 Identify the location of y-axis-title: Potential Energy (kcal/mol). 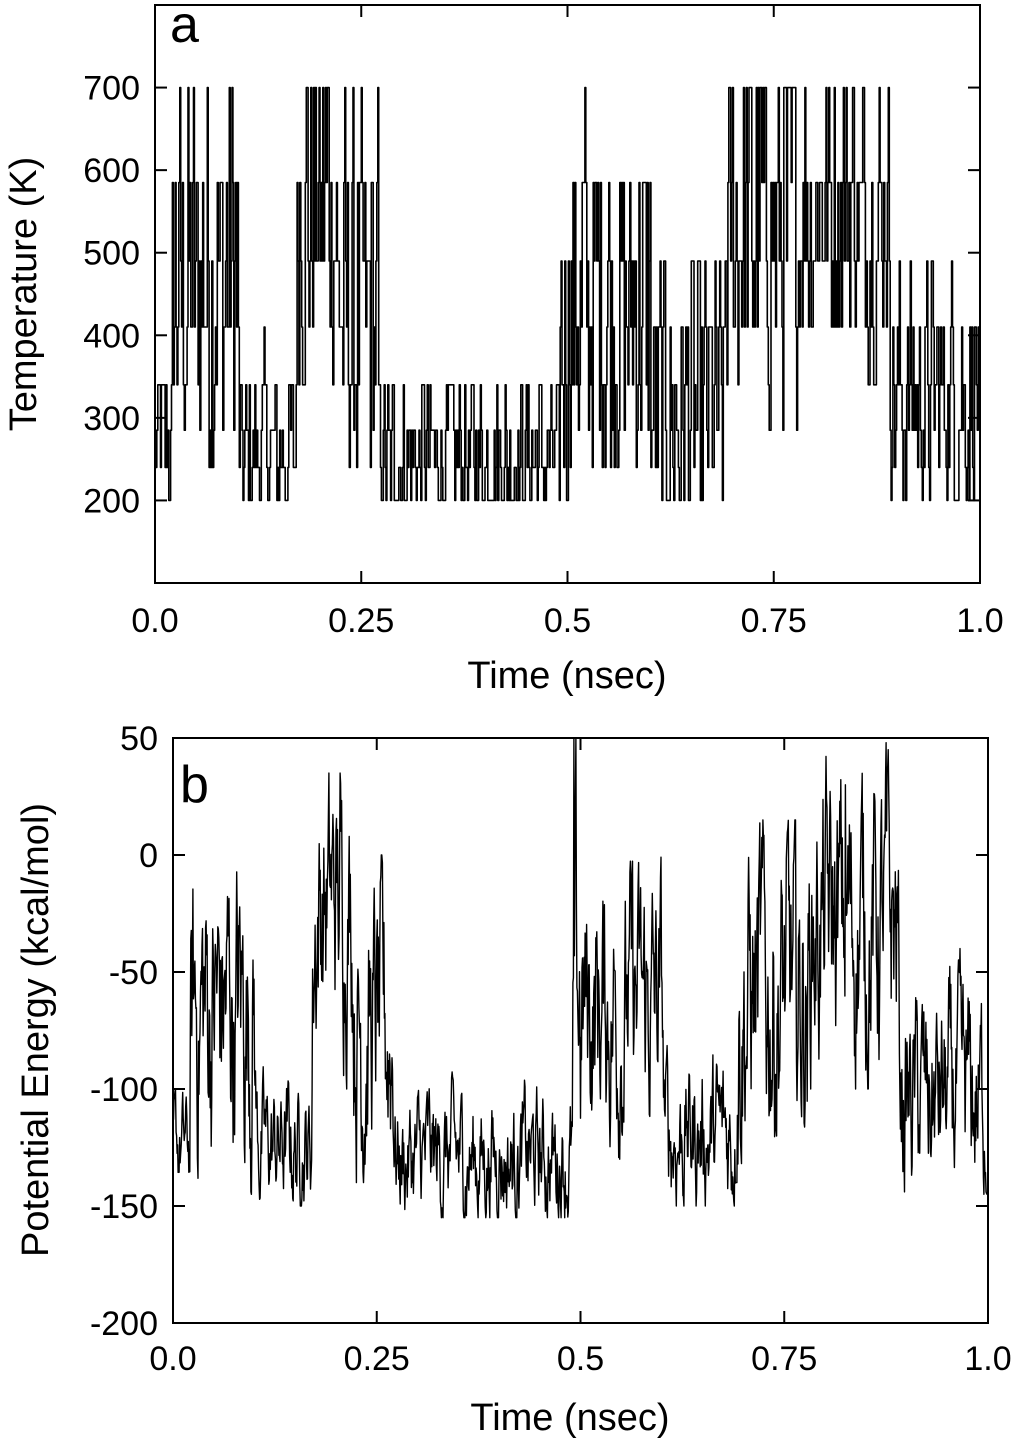
(36, 1030).